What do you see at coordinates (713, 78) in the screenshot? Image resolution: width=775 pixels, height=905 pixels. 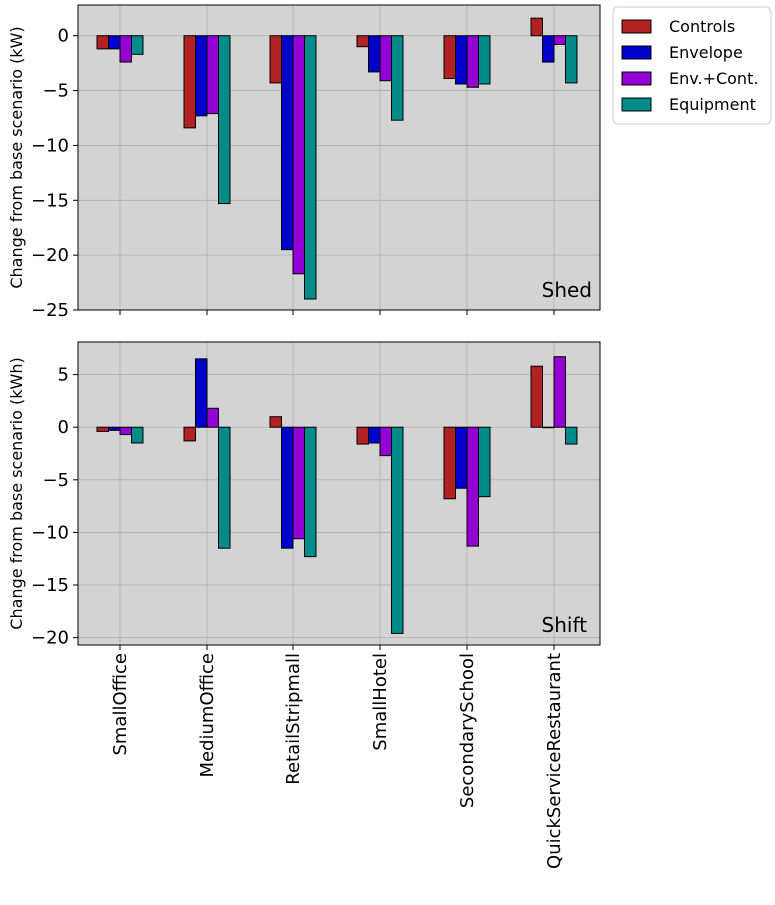 I see `legend-label-envcont: Env.+Cont.` at bounding box center [713, 78].